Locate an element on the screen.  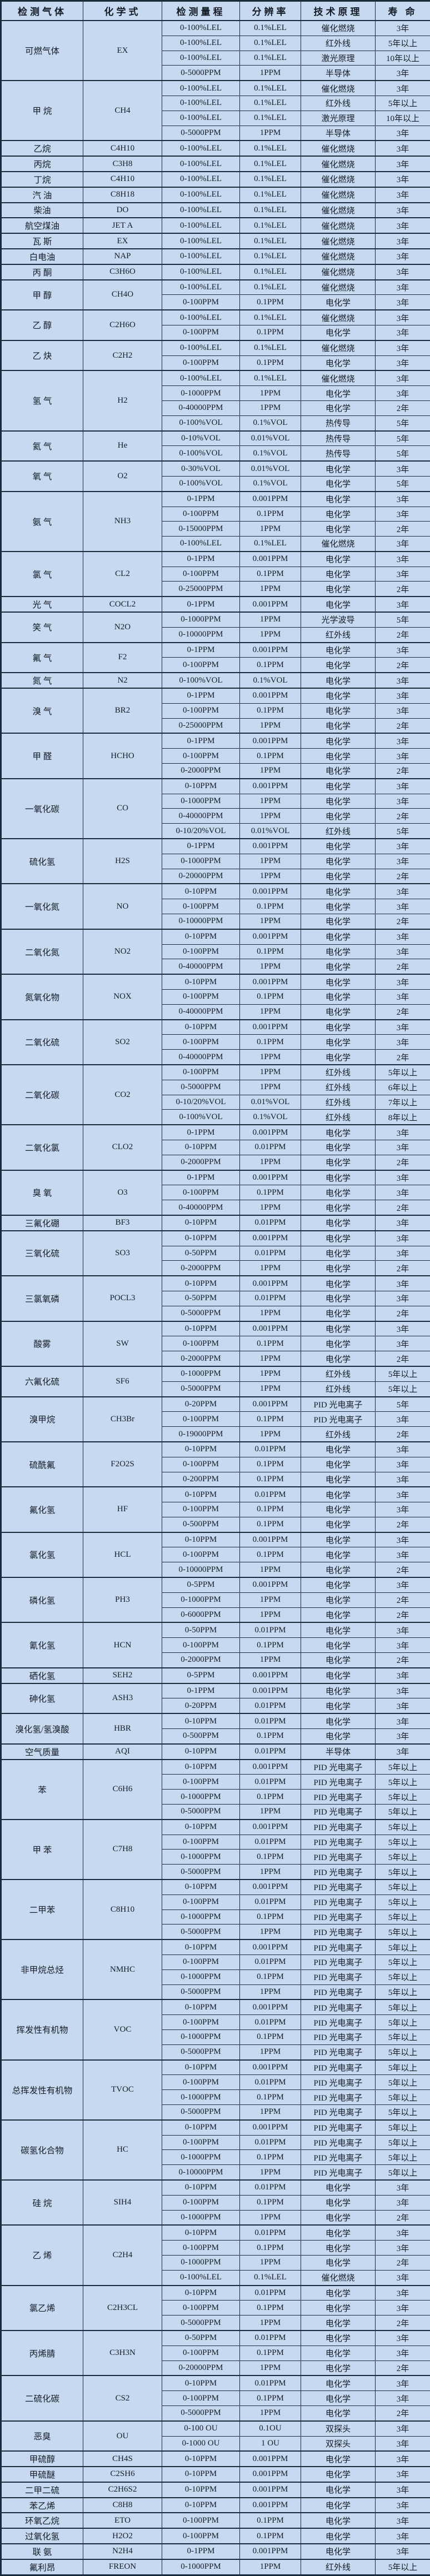
formula-cell: NMHC is located at coordinates (122, 1969).